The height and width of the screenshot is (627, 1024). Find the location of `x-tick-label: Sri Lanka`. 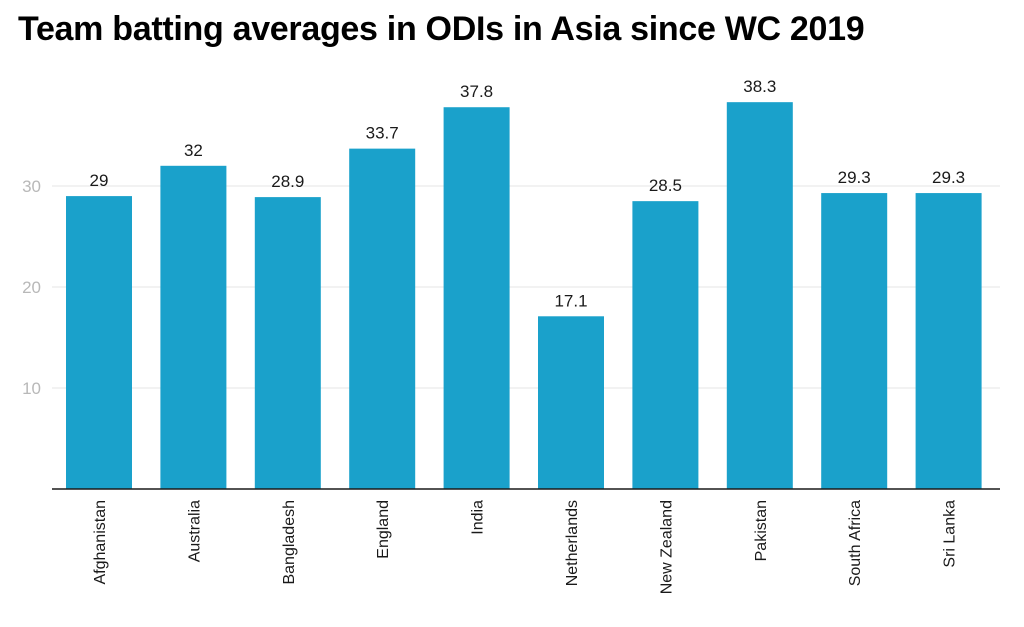

x-tick-label: Sri Lanka is located at coordinates (950, 534).